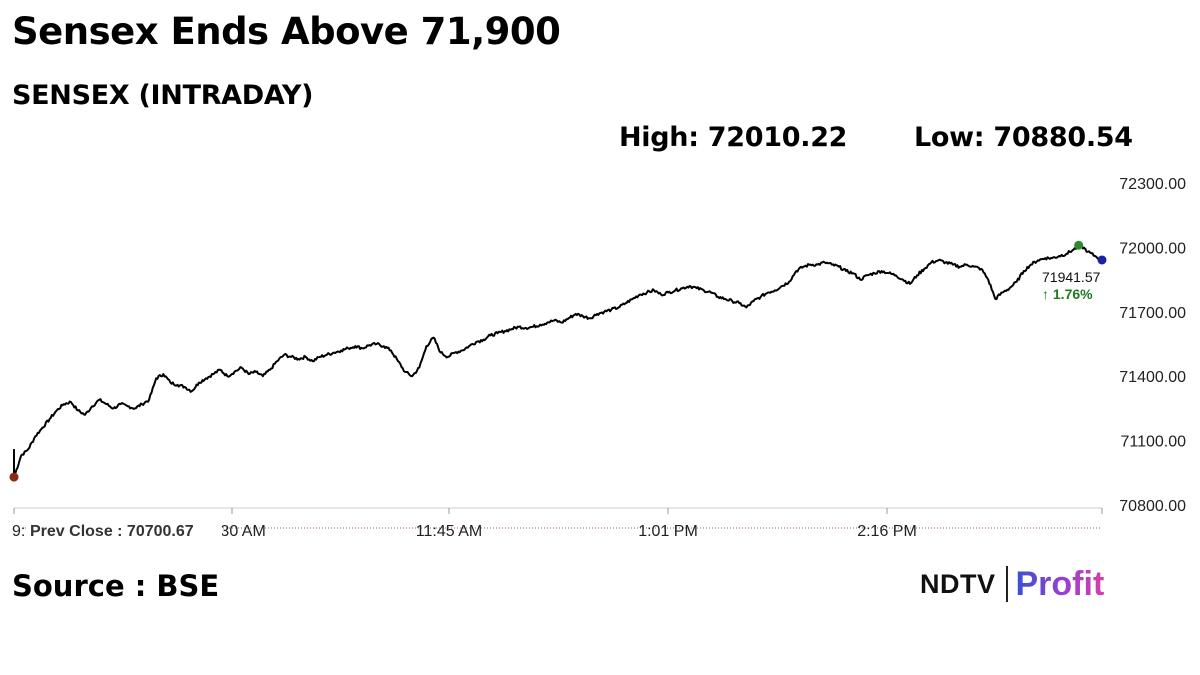  I want to click on last-marker, so click(1102, 260).